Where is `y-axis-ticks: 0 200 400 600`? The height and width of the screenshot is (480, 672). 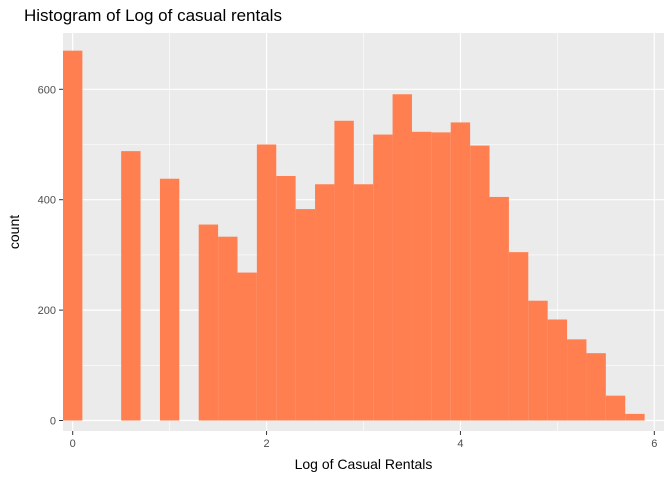 y-axis-ticks: 0 200 400 600 is located at coordinates (50, 256).